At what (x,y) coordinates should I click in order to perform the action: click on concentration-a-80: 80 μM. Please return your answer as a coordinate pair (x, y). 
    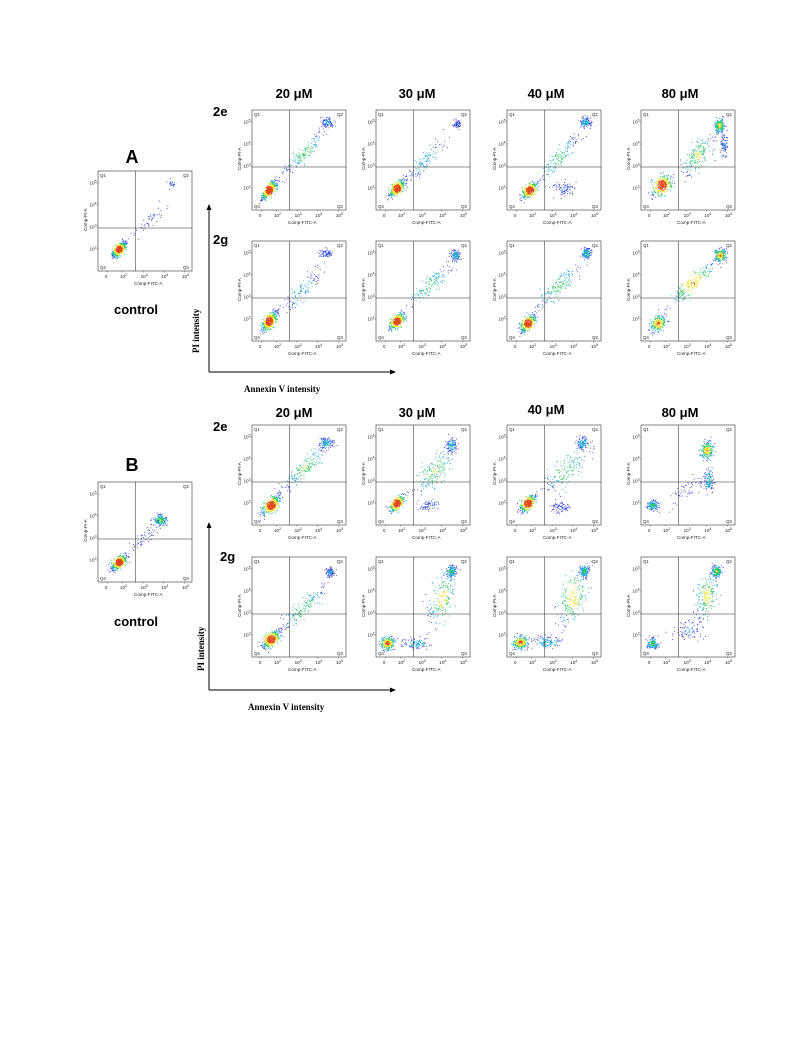
    Looking at the image, I should click on (680, 93).